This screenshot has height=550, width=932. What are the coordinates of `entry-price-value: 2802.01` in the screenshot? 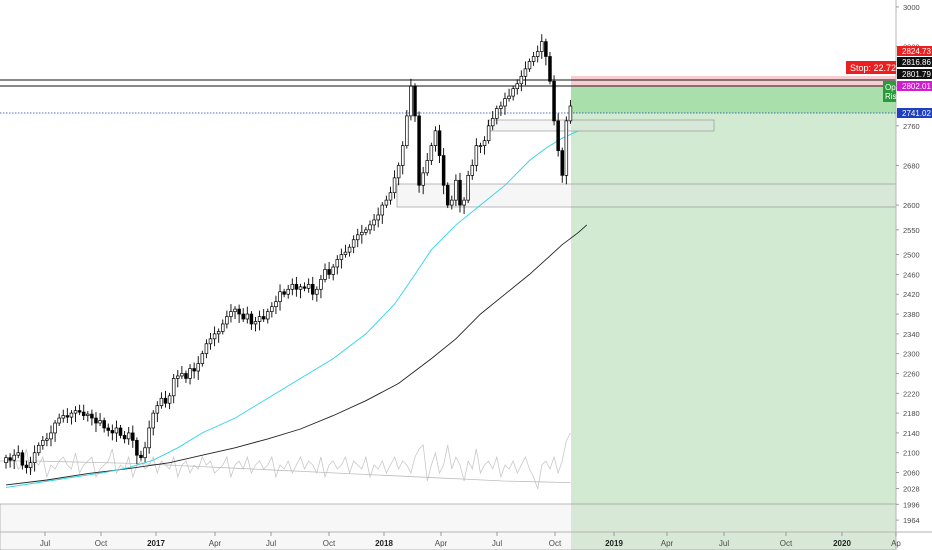 It's located at (916, 86).